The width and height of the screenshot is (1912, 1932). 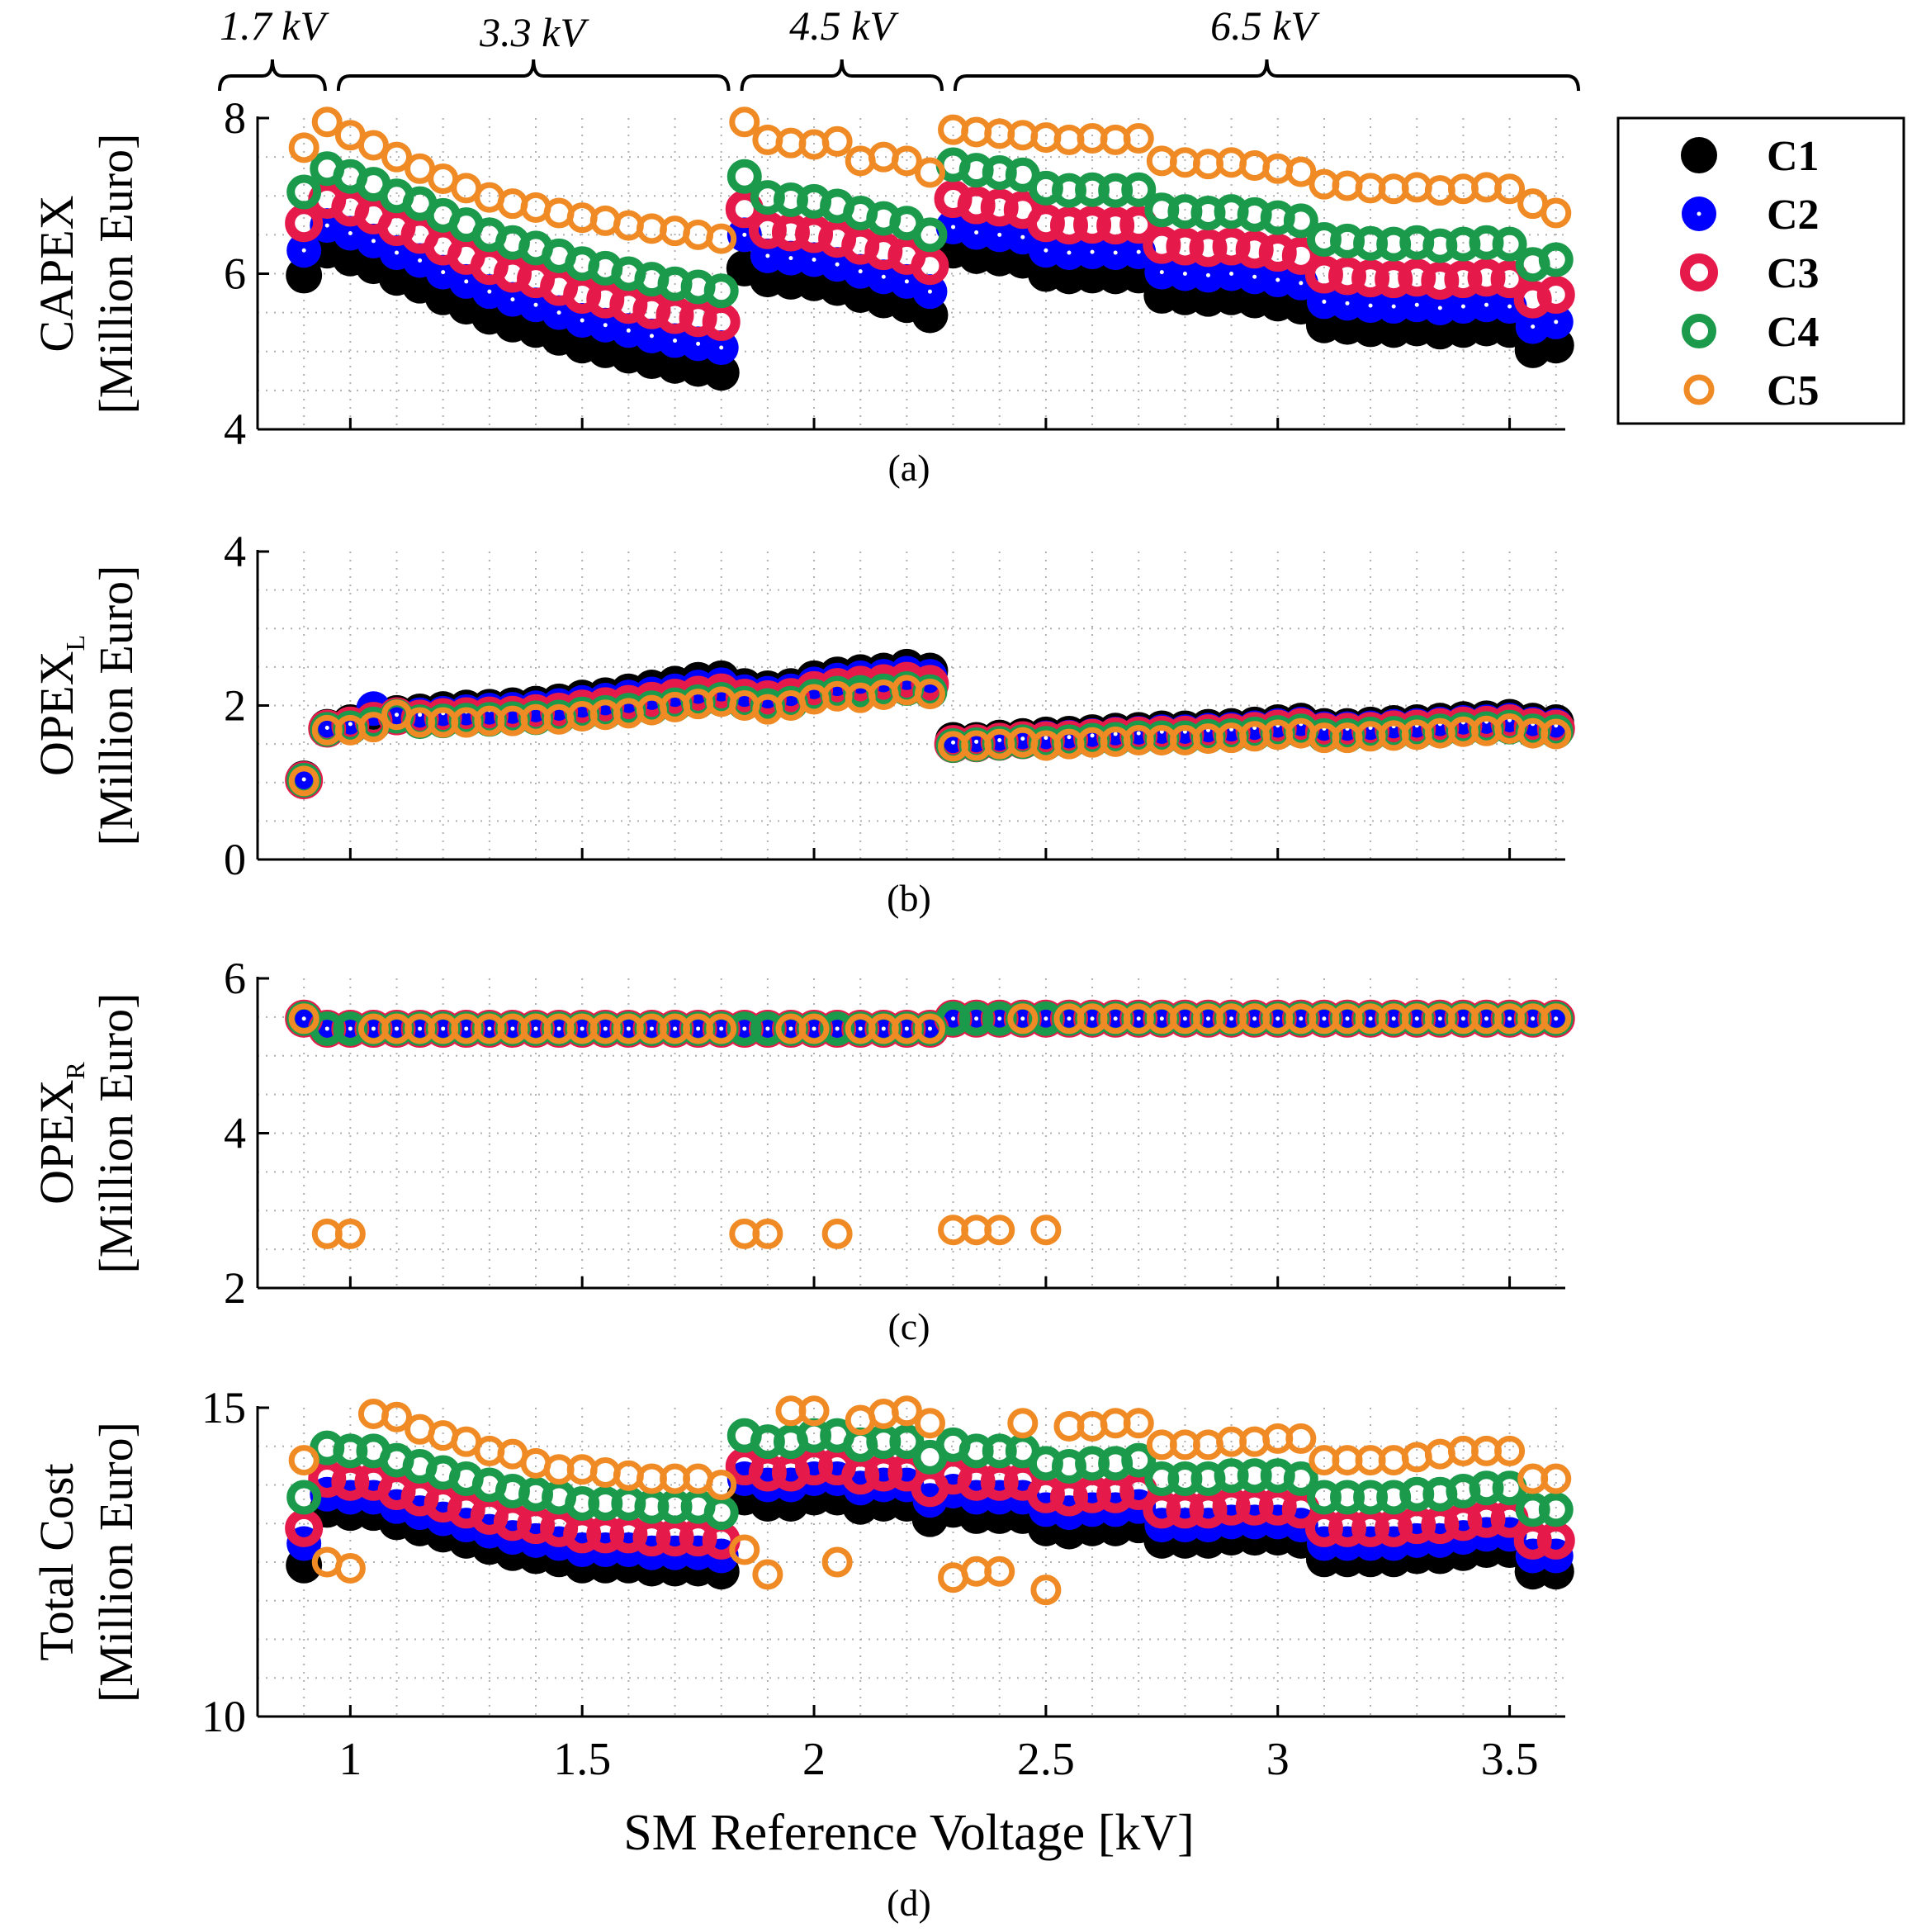 What do you see at coordinates (582, 1759) in the screenshot?
I see `x-tick-label: 1.5` at bounding box center [582, 1759].